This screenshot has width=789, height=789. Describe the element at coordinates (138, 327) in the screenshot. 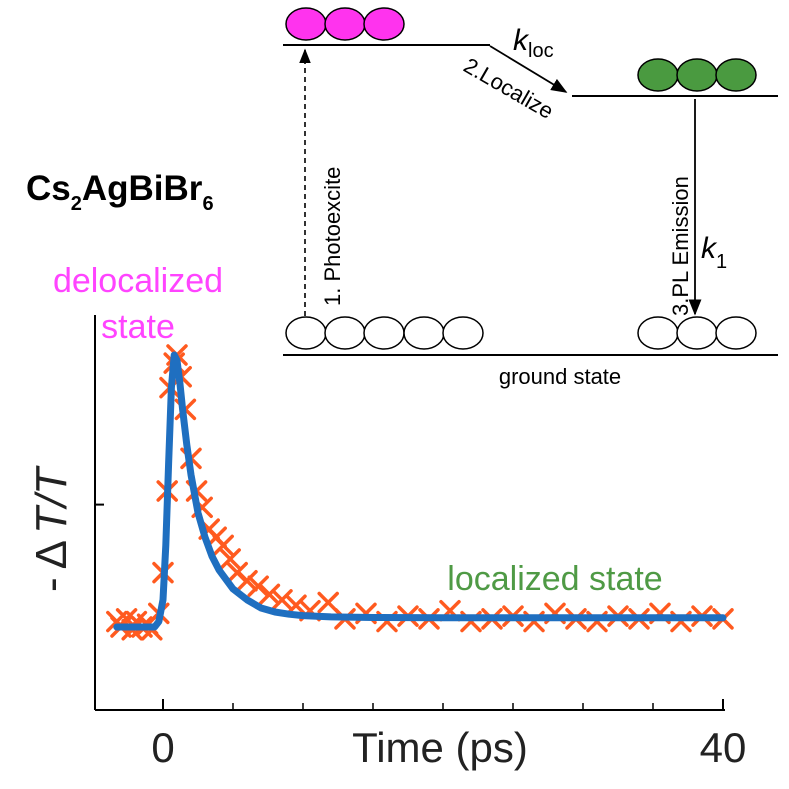

I see `delocalized-label-line2: state` at that location.